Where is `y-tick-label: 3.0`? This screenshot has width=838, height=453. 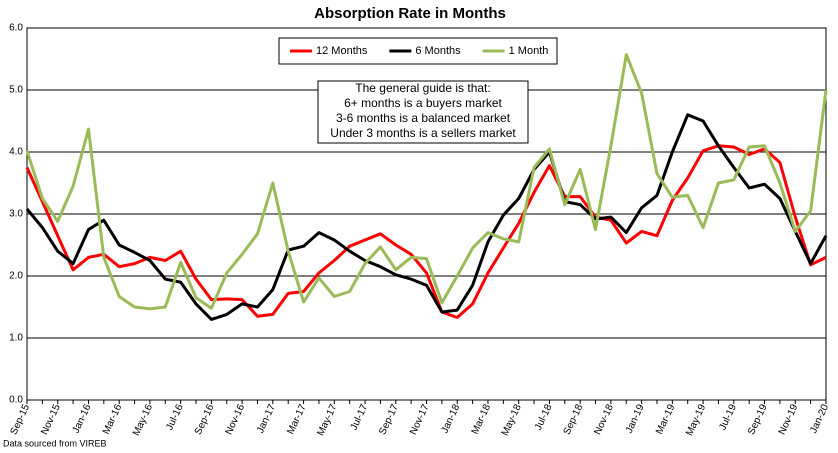
y-tick-label: 3.0 is located at coordinates (16, 214).